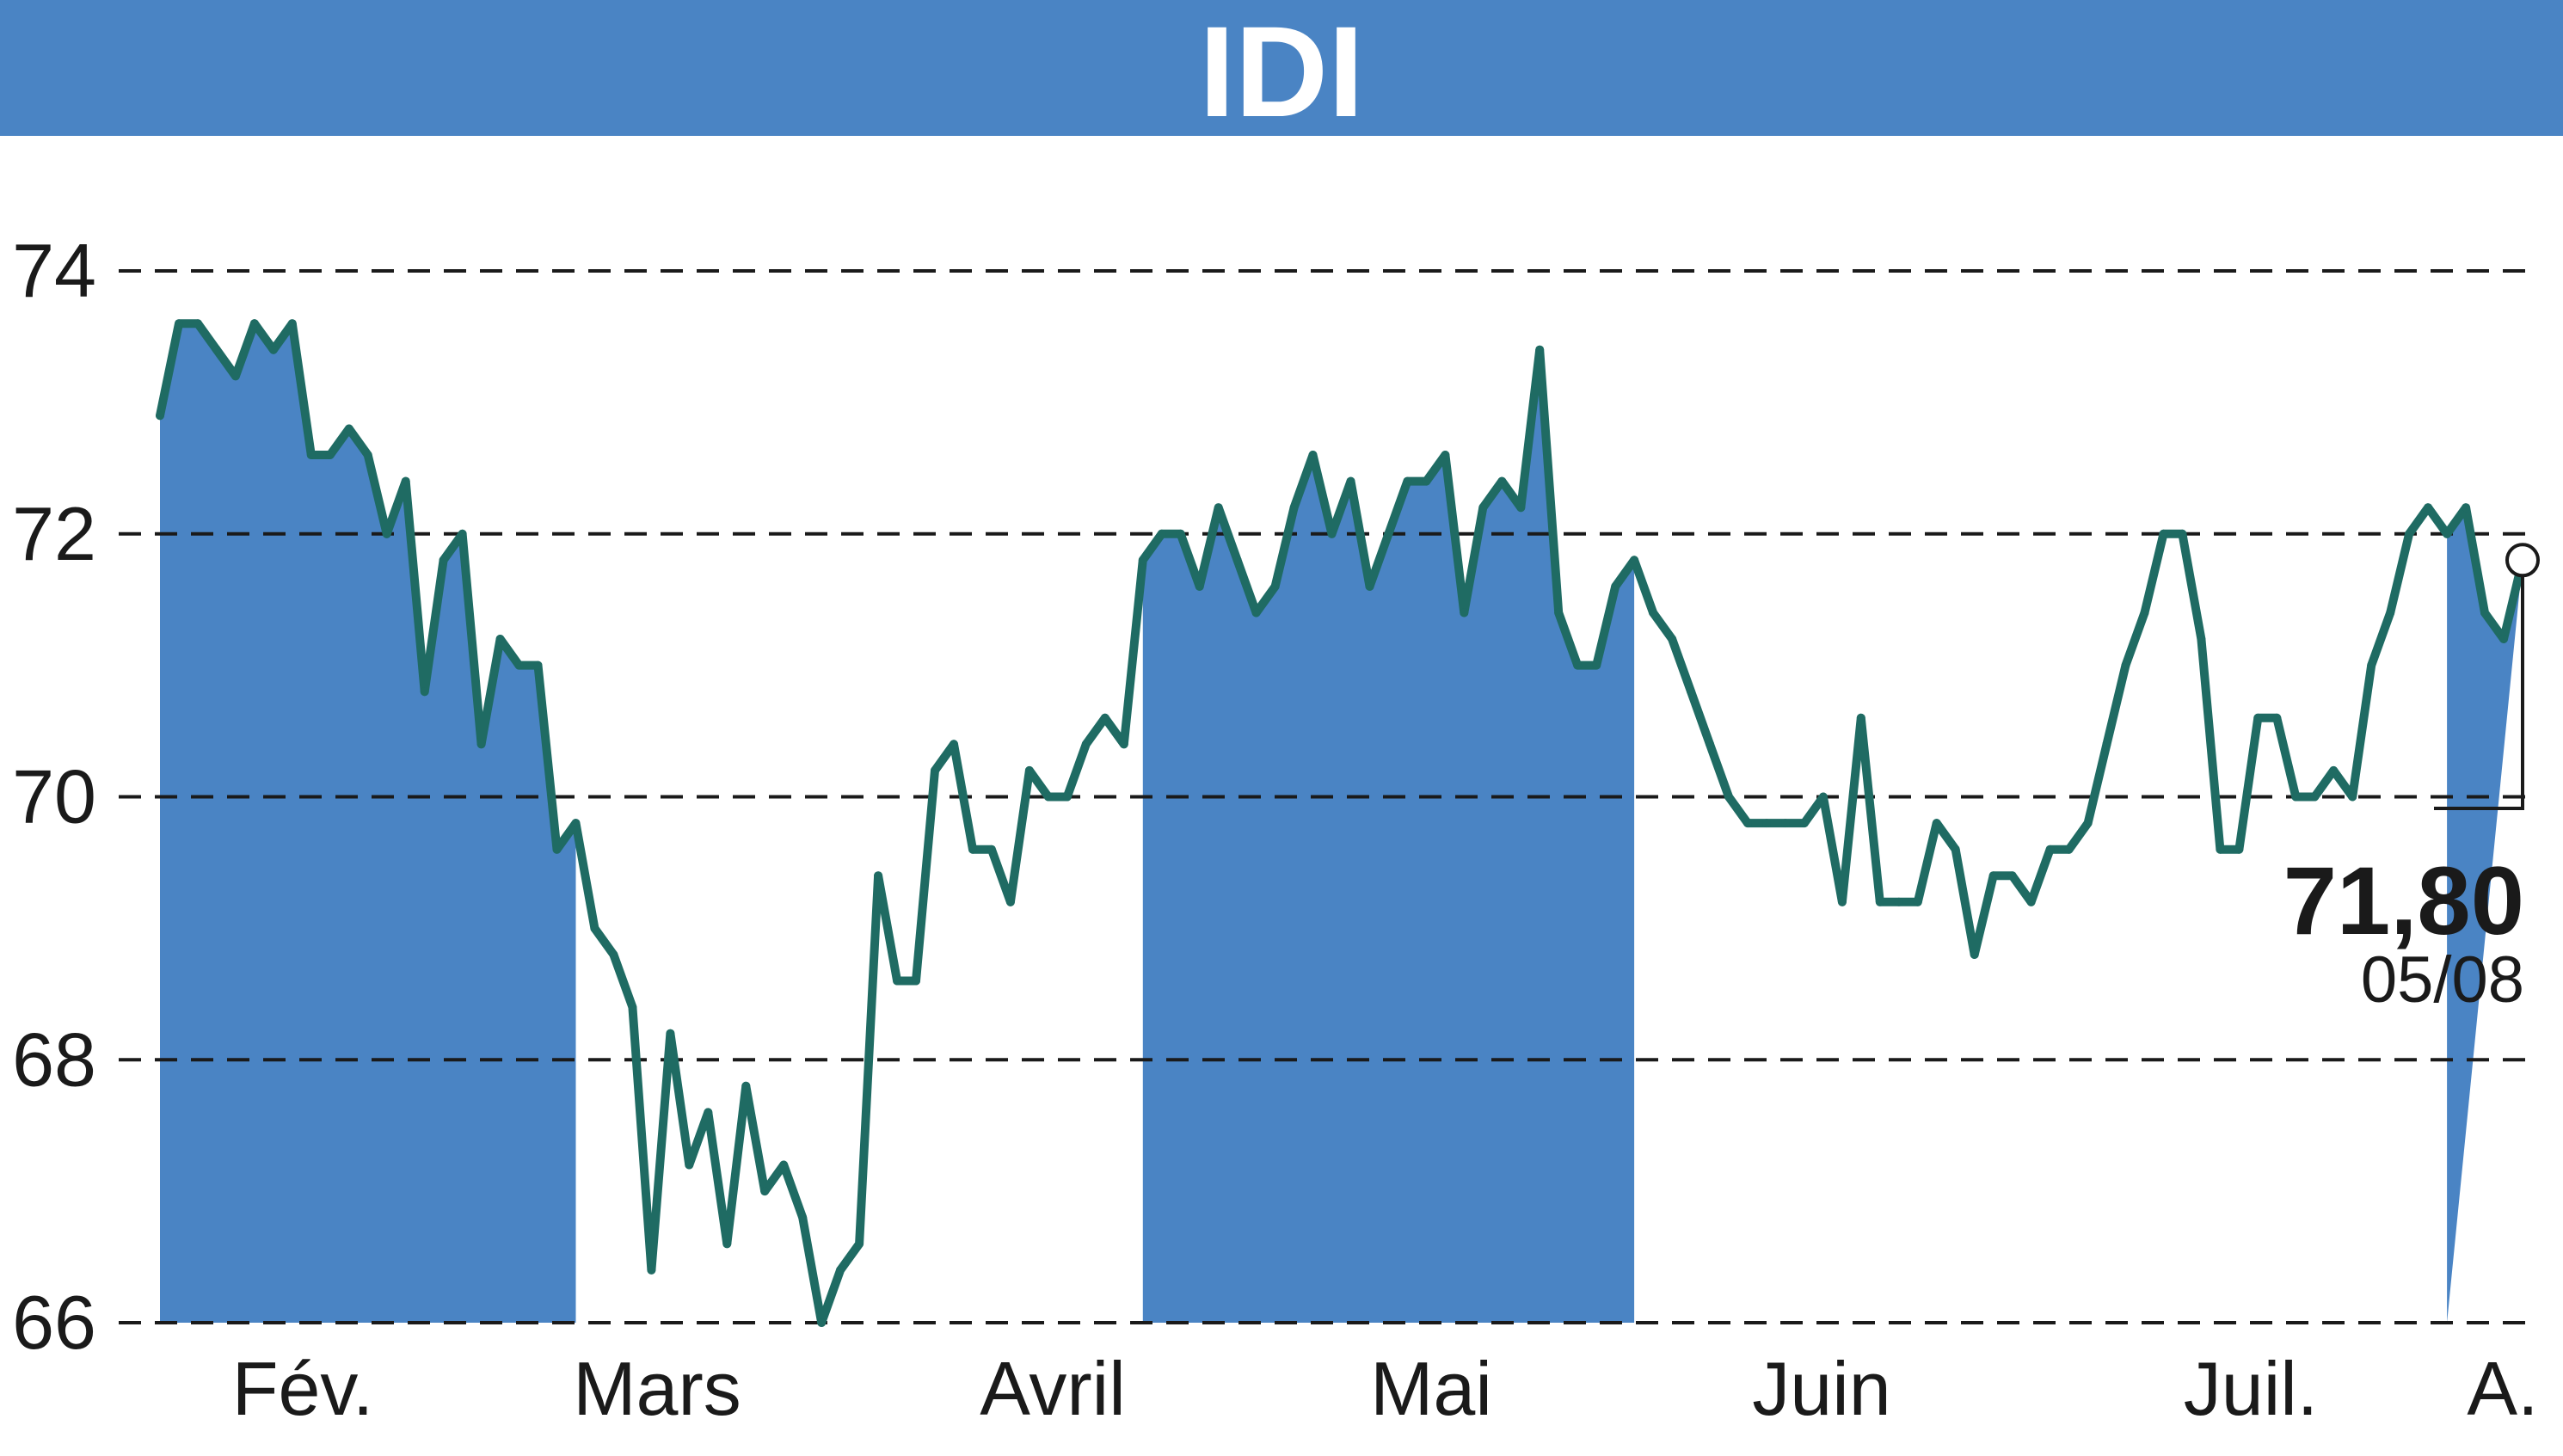 The image size is (2563, 1456). I want to click on last-value-label: 71,80, so click(2403, 901).